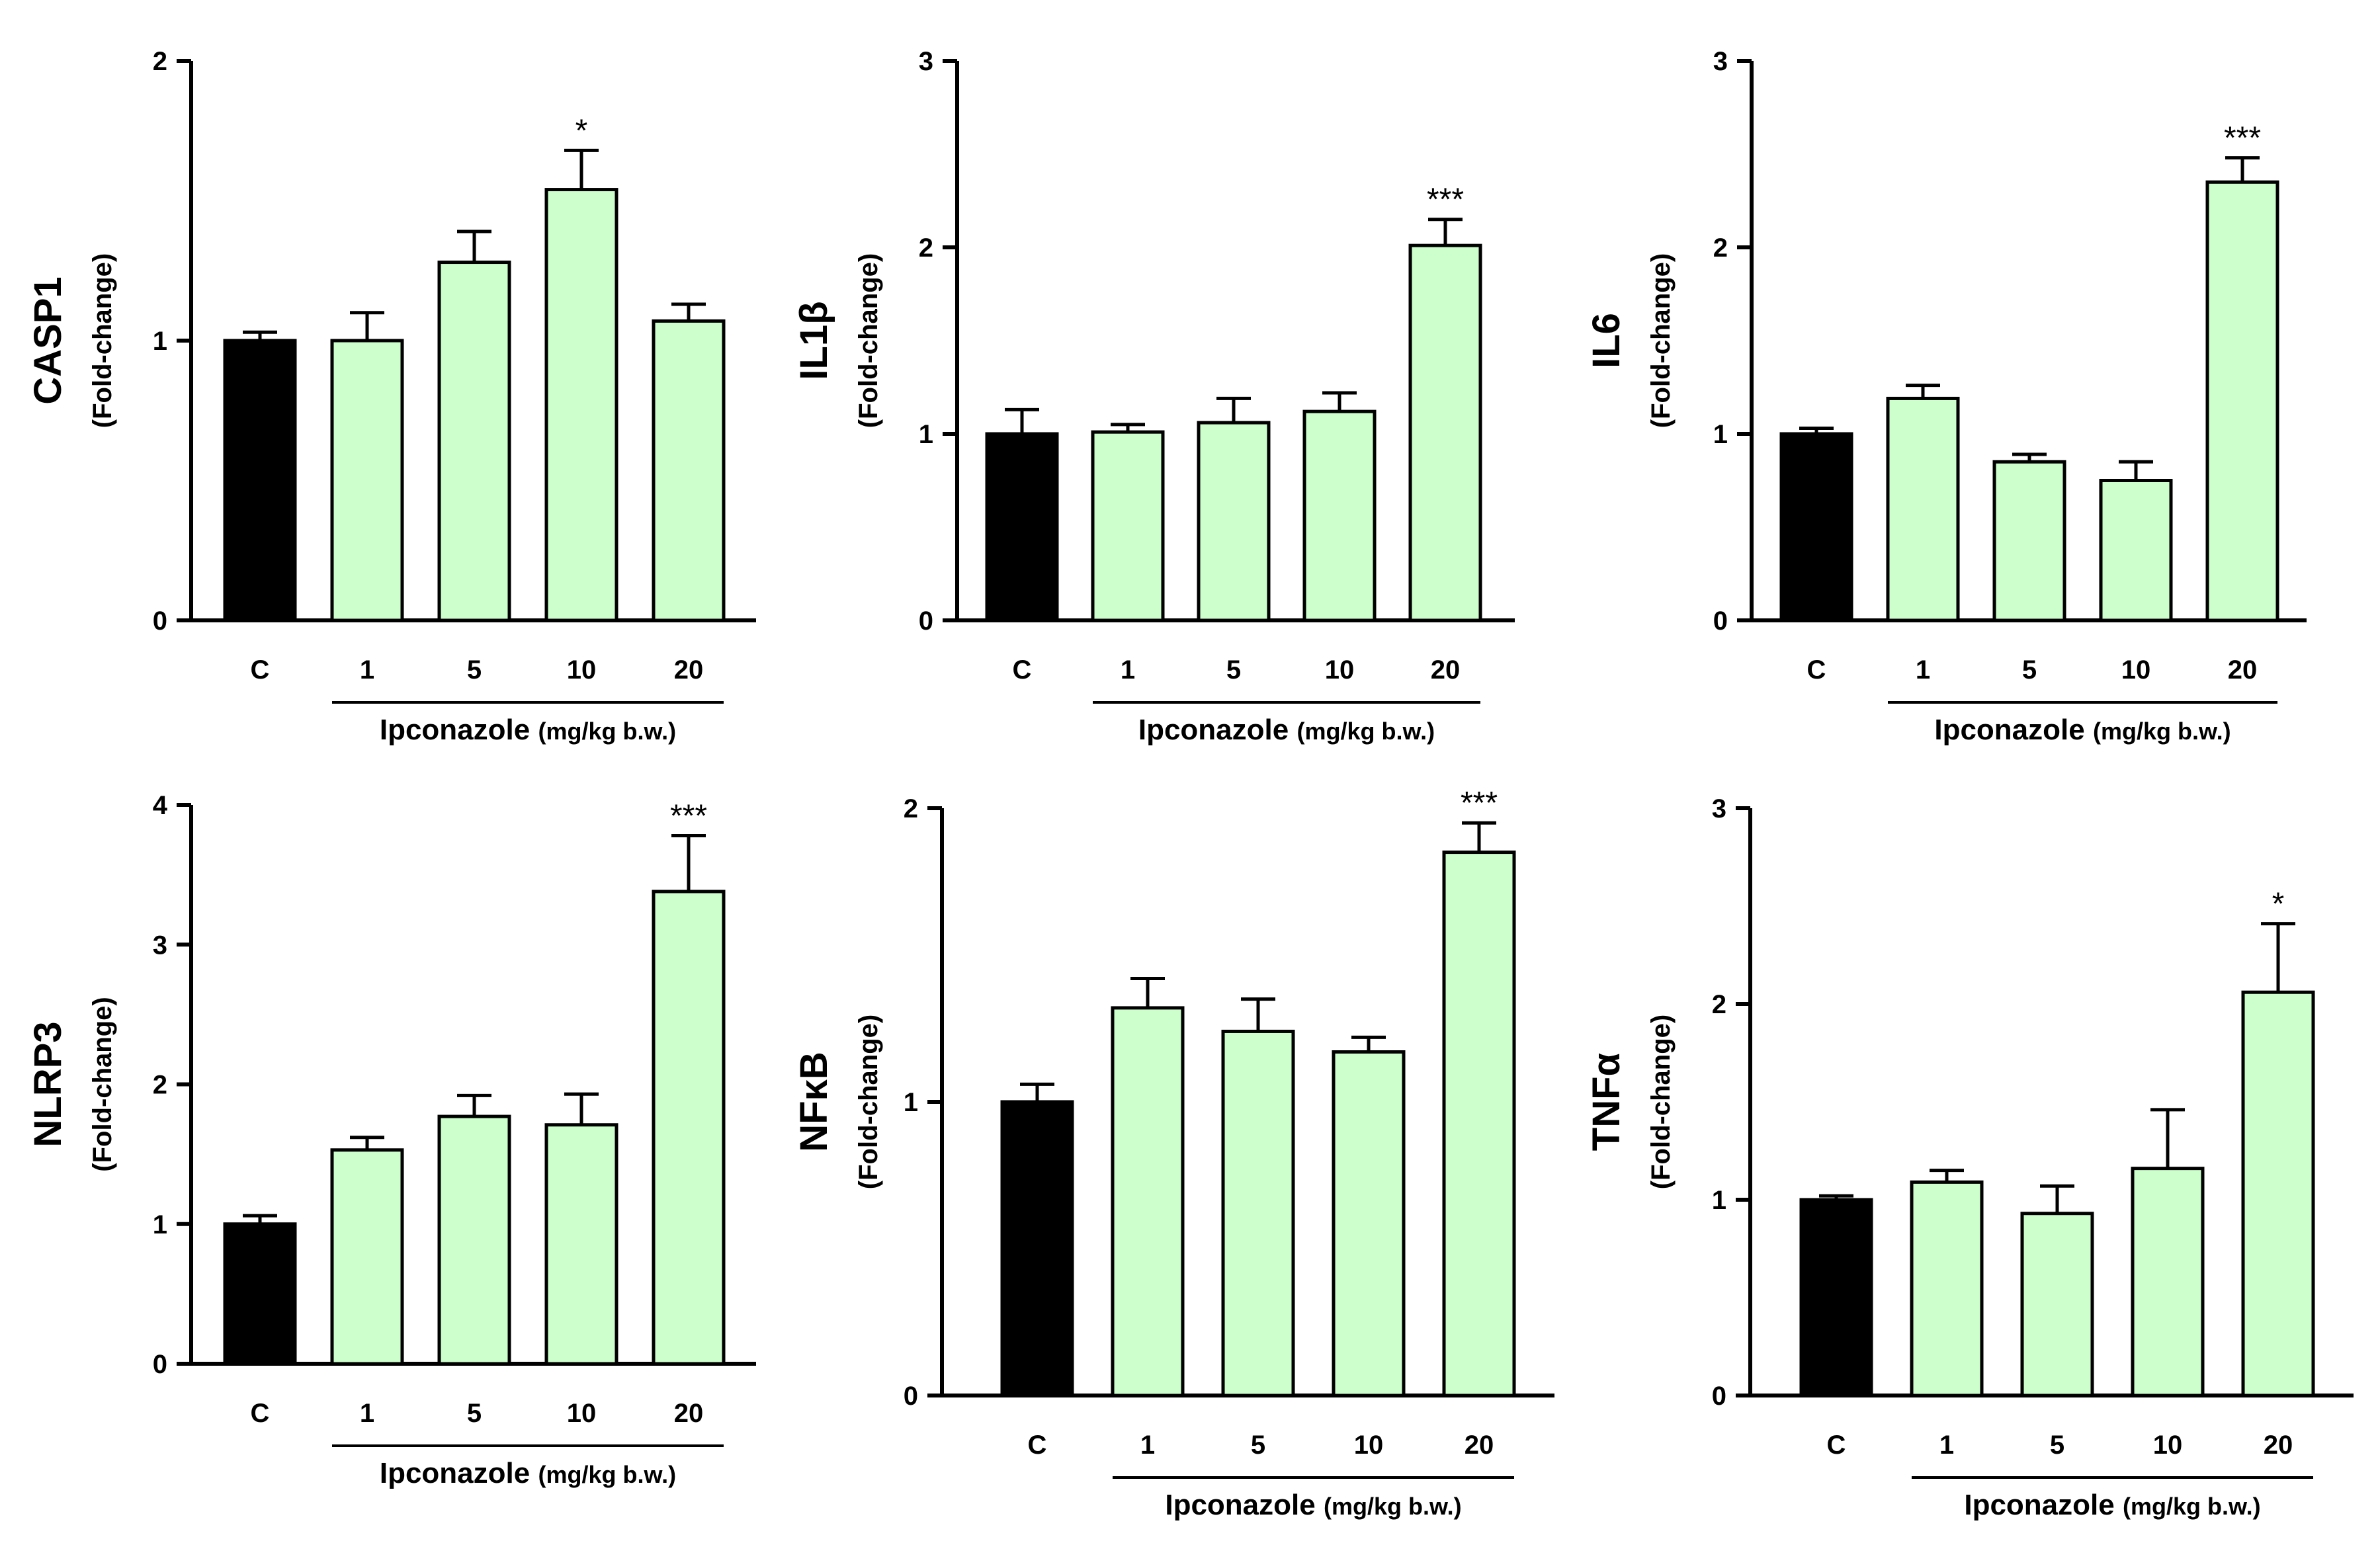 Image resolution: width=2380 pixels, height=1541 pixels. Describe the element at coordinates (2278, 904) in the screenshot. I see `significance-marker: *` at that location.